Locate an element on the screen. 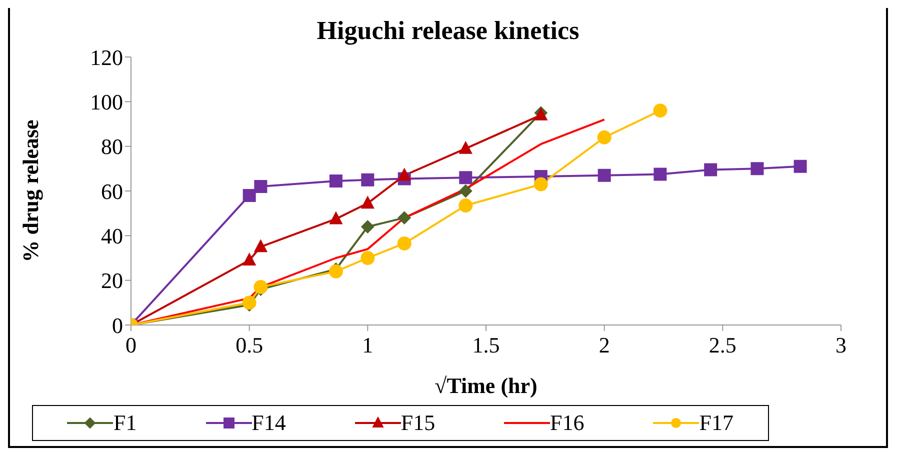 This screenshot has width=899, height=458. y-tick-label: 40 is located at coordinates (112, 235).